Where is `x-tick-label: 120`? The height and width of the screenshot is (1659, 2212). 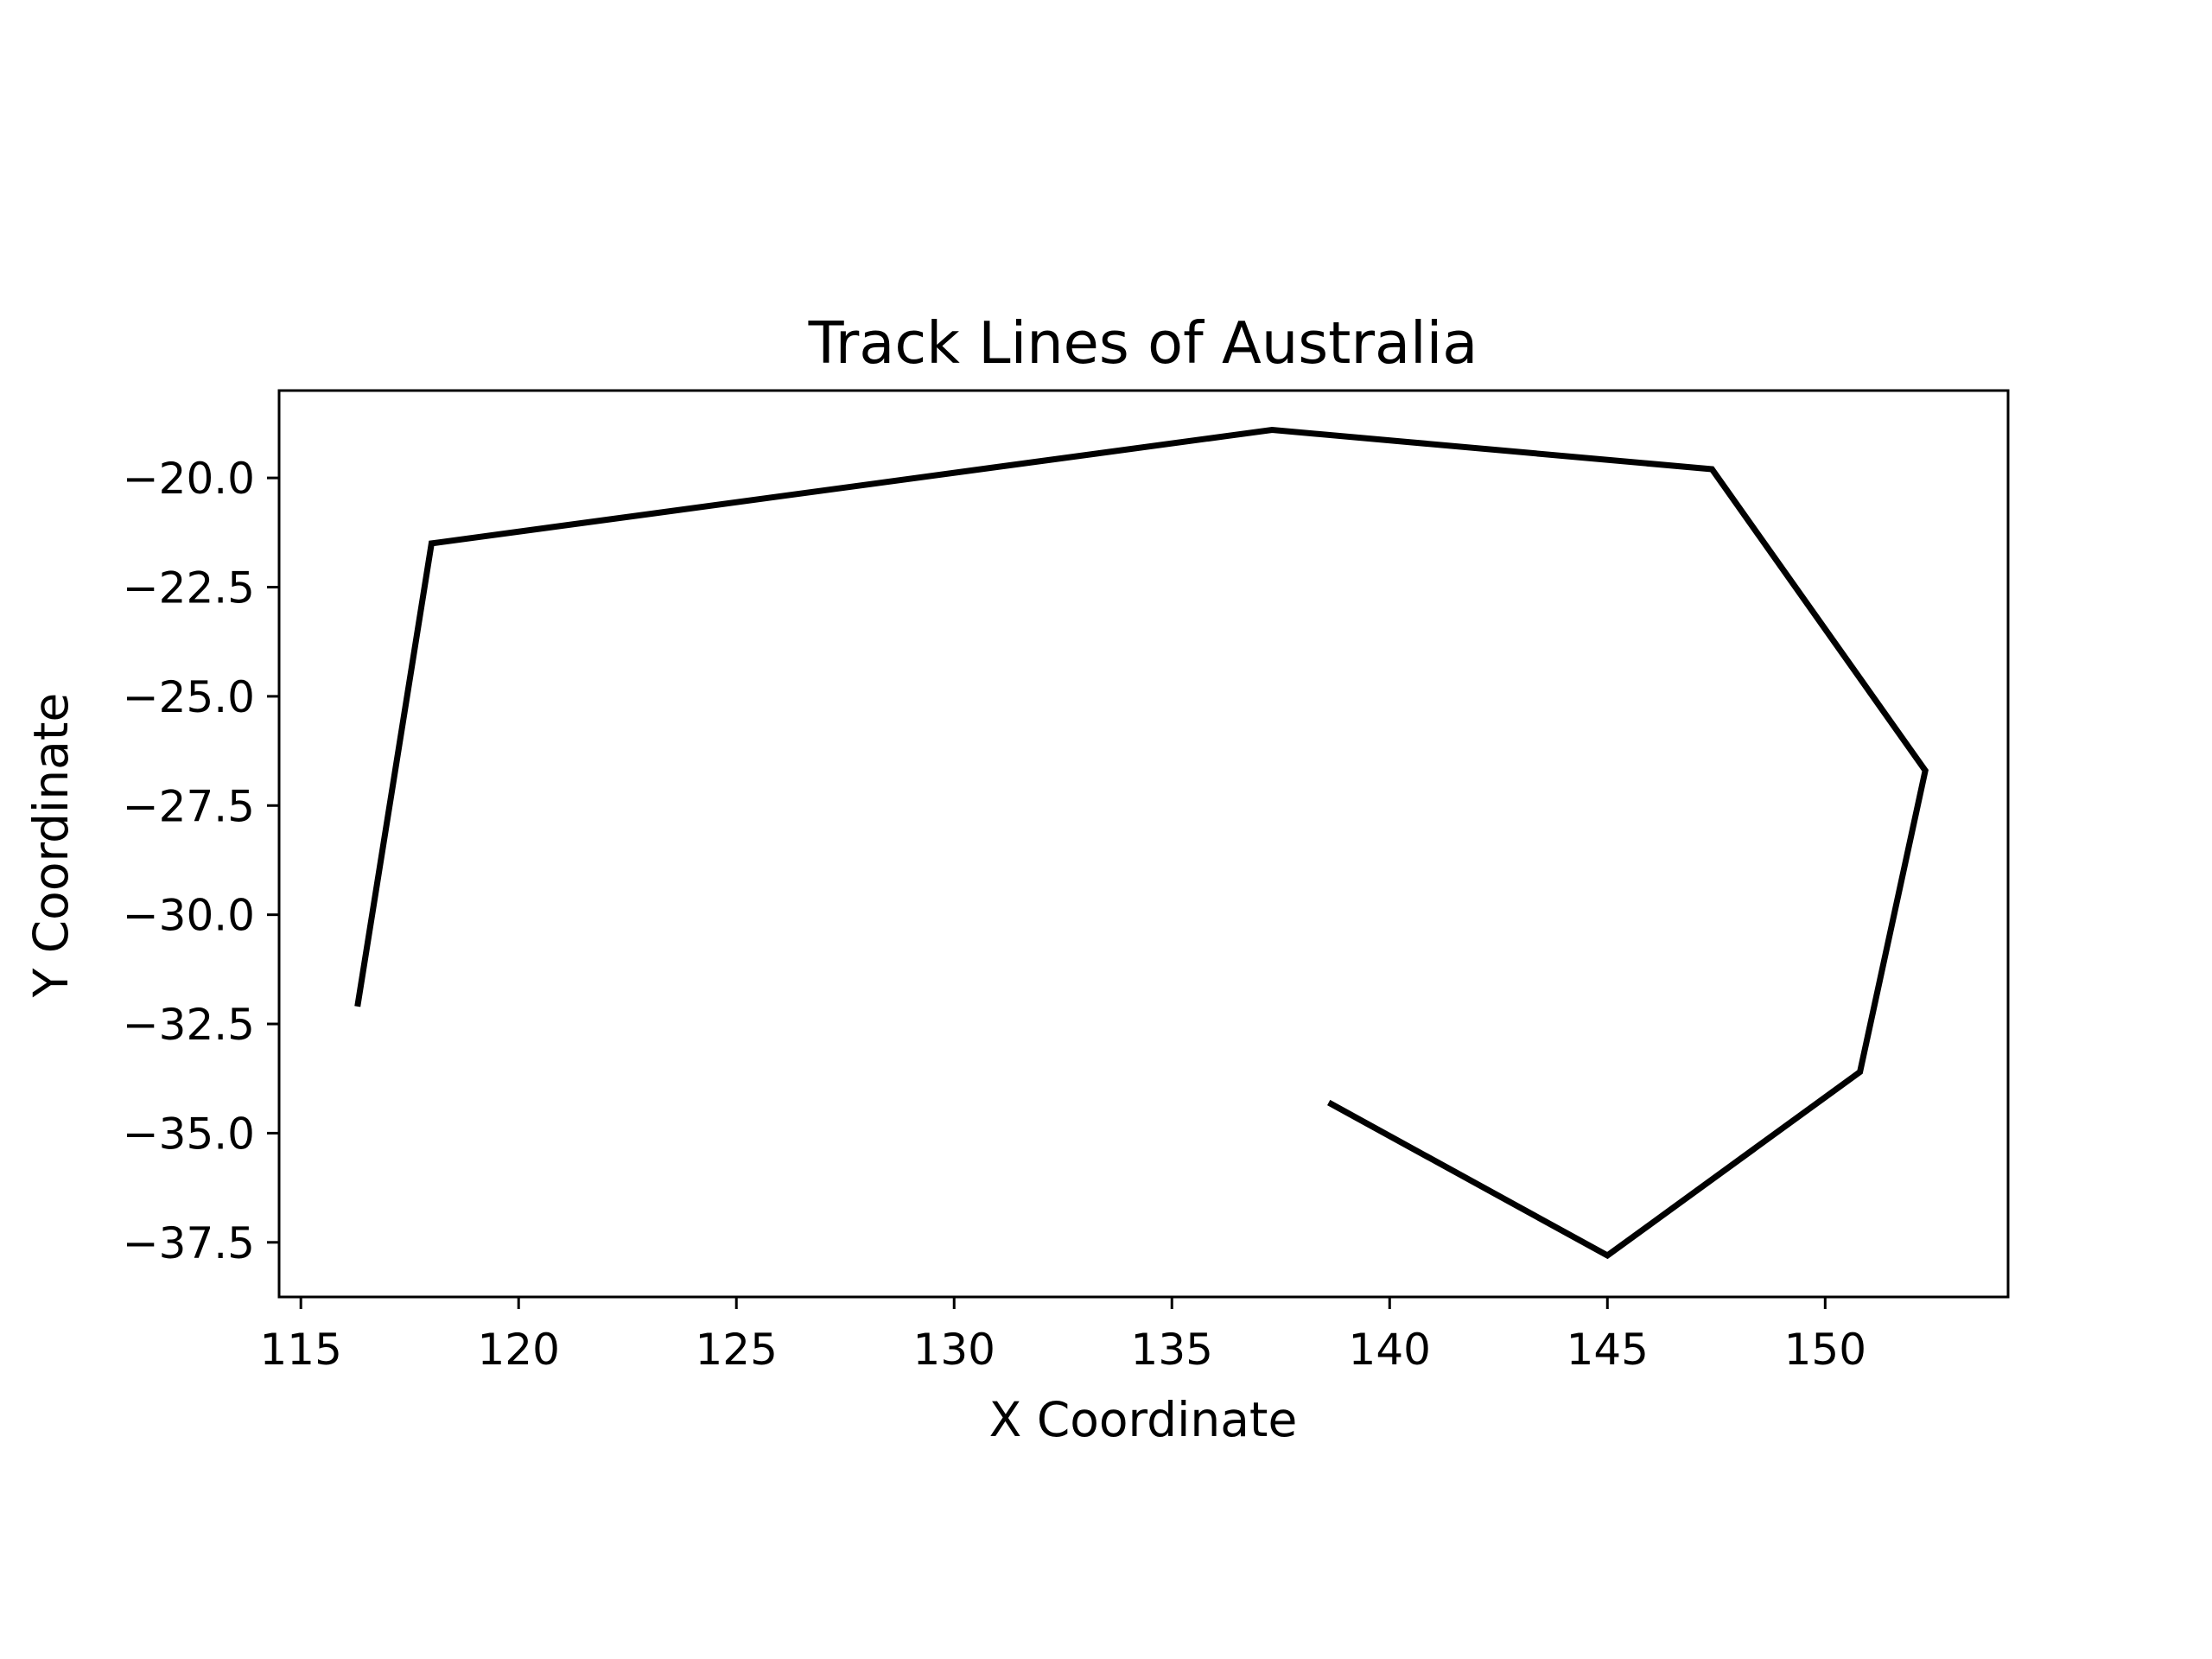
x-tick-label: 120 is located at coordinates (518, 1350).